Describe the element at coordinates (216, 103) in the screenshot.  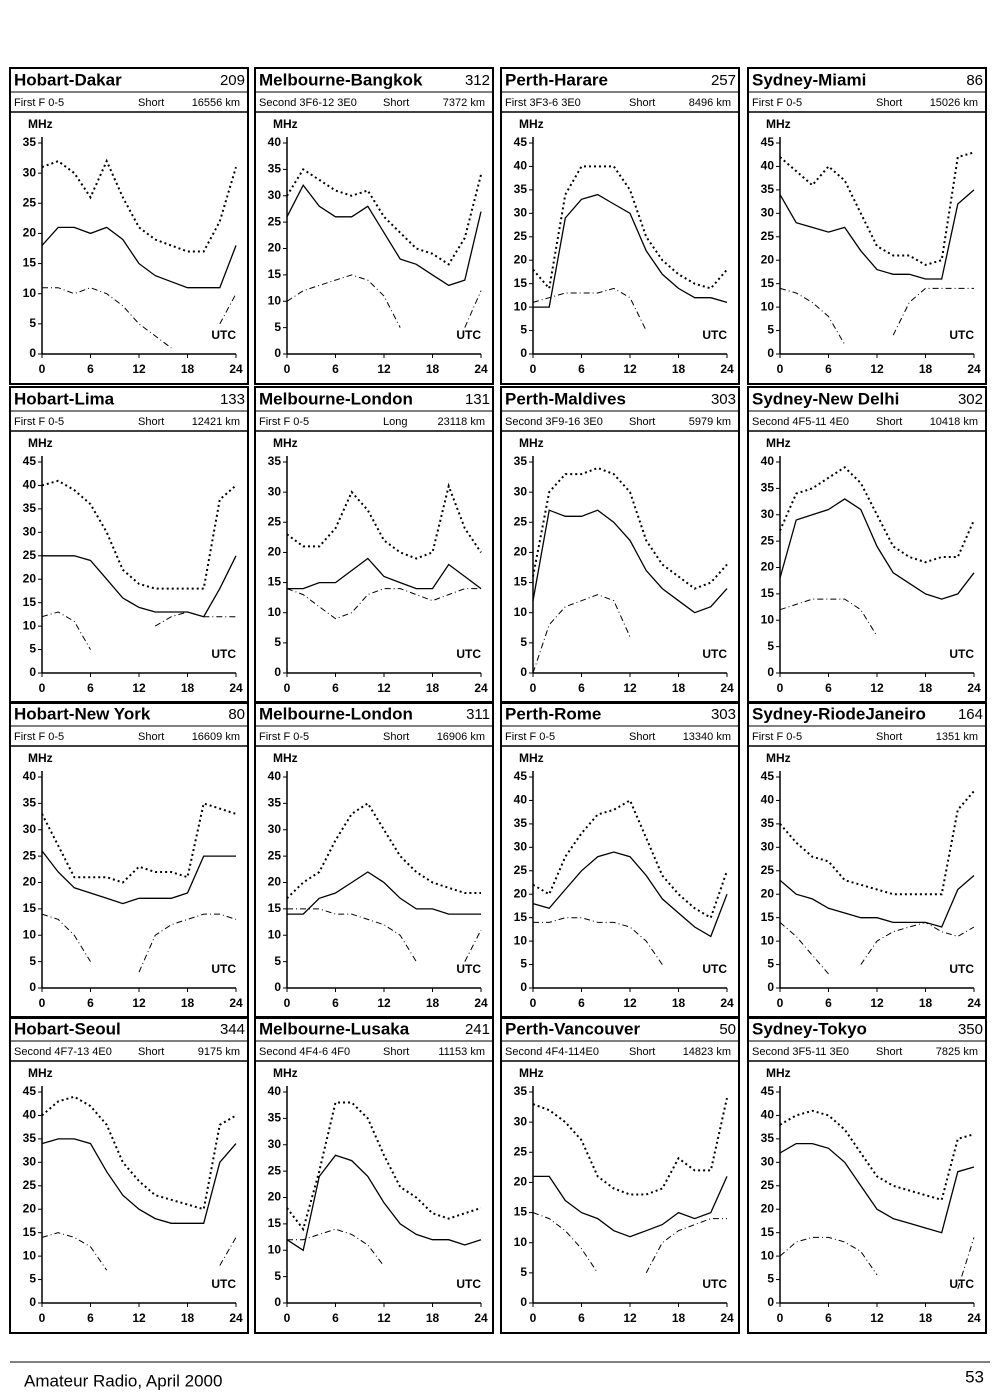
I see `distance: 16556 km` at that location.